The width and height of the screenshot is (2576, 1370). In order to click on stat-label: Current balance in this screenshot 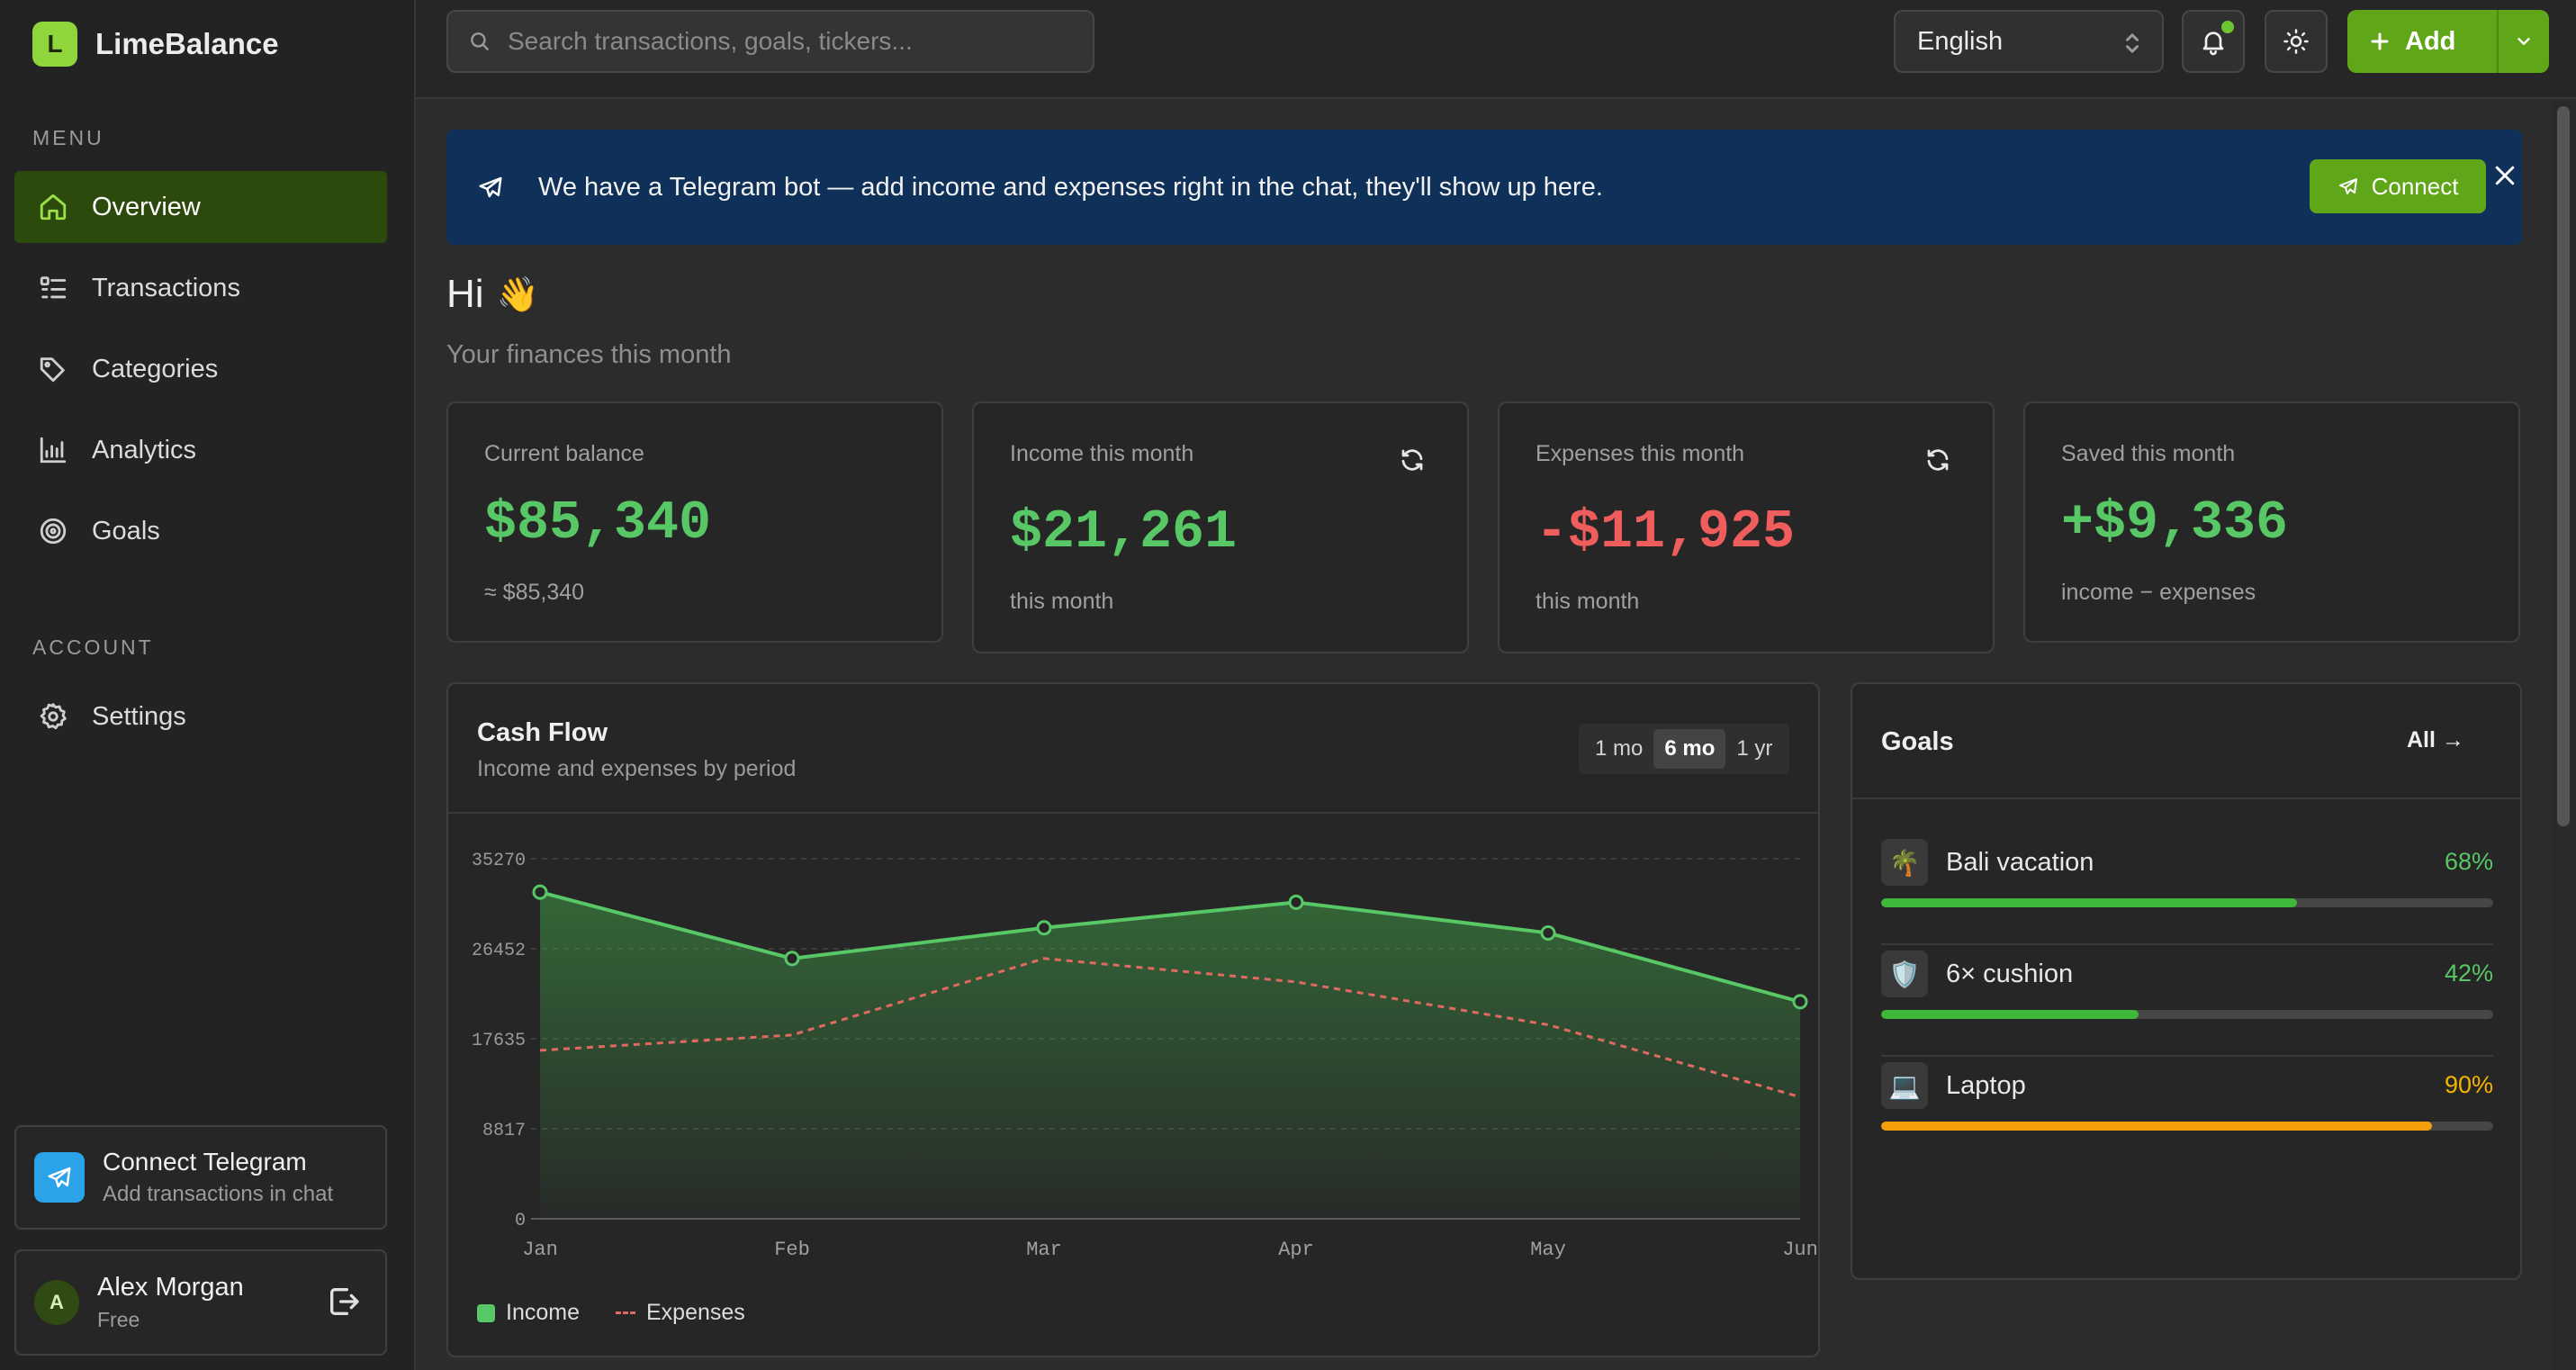, I will do `click(564, 453)`.